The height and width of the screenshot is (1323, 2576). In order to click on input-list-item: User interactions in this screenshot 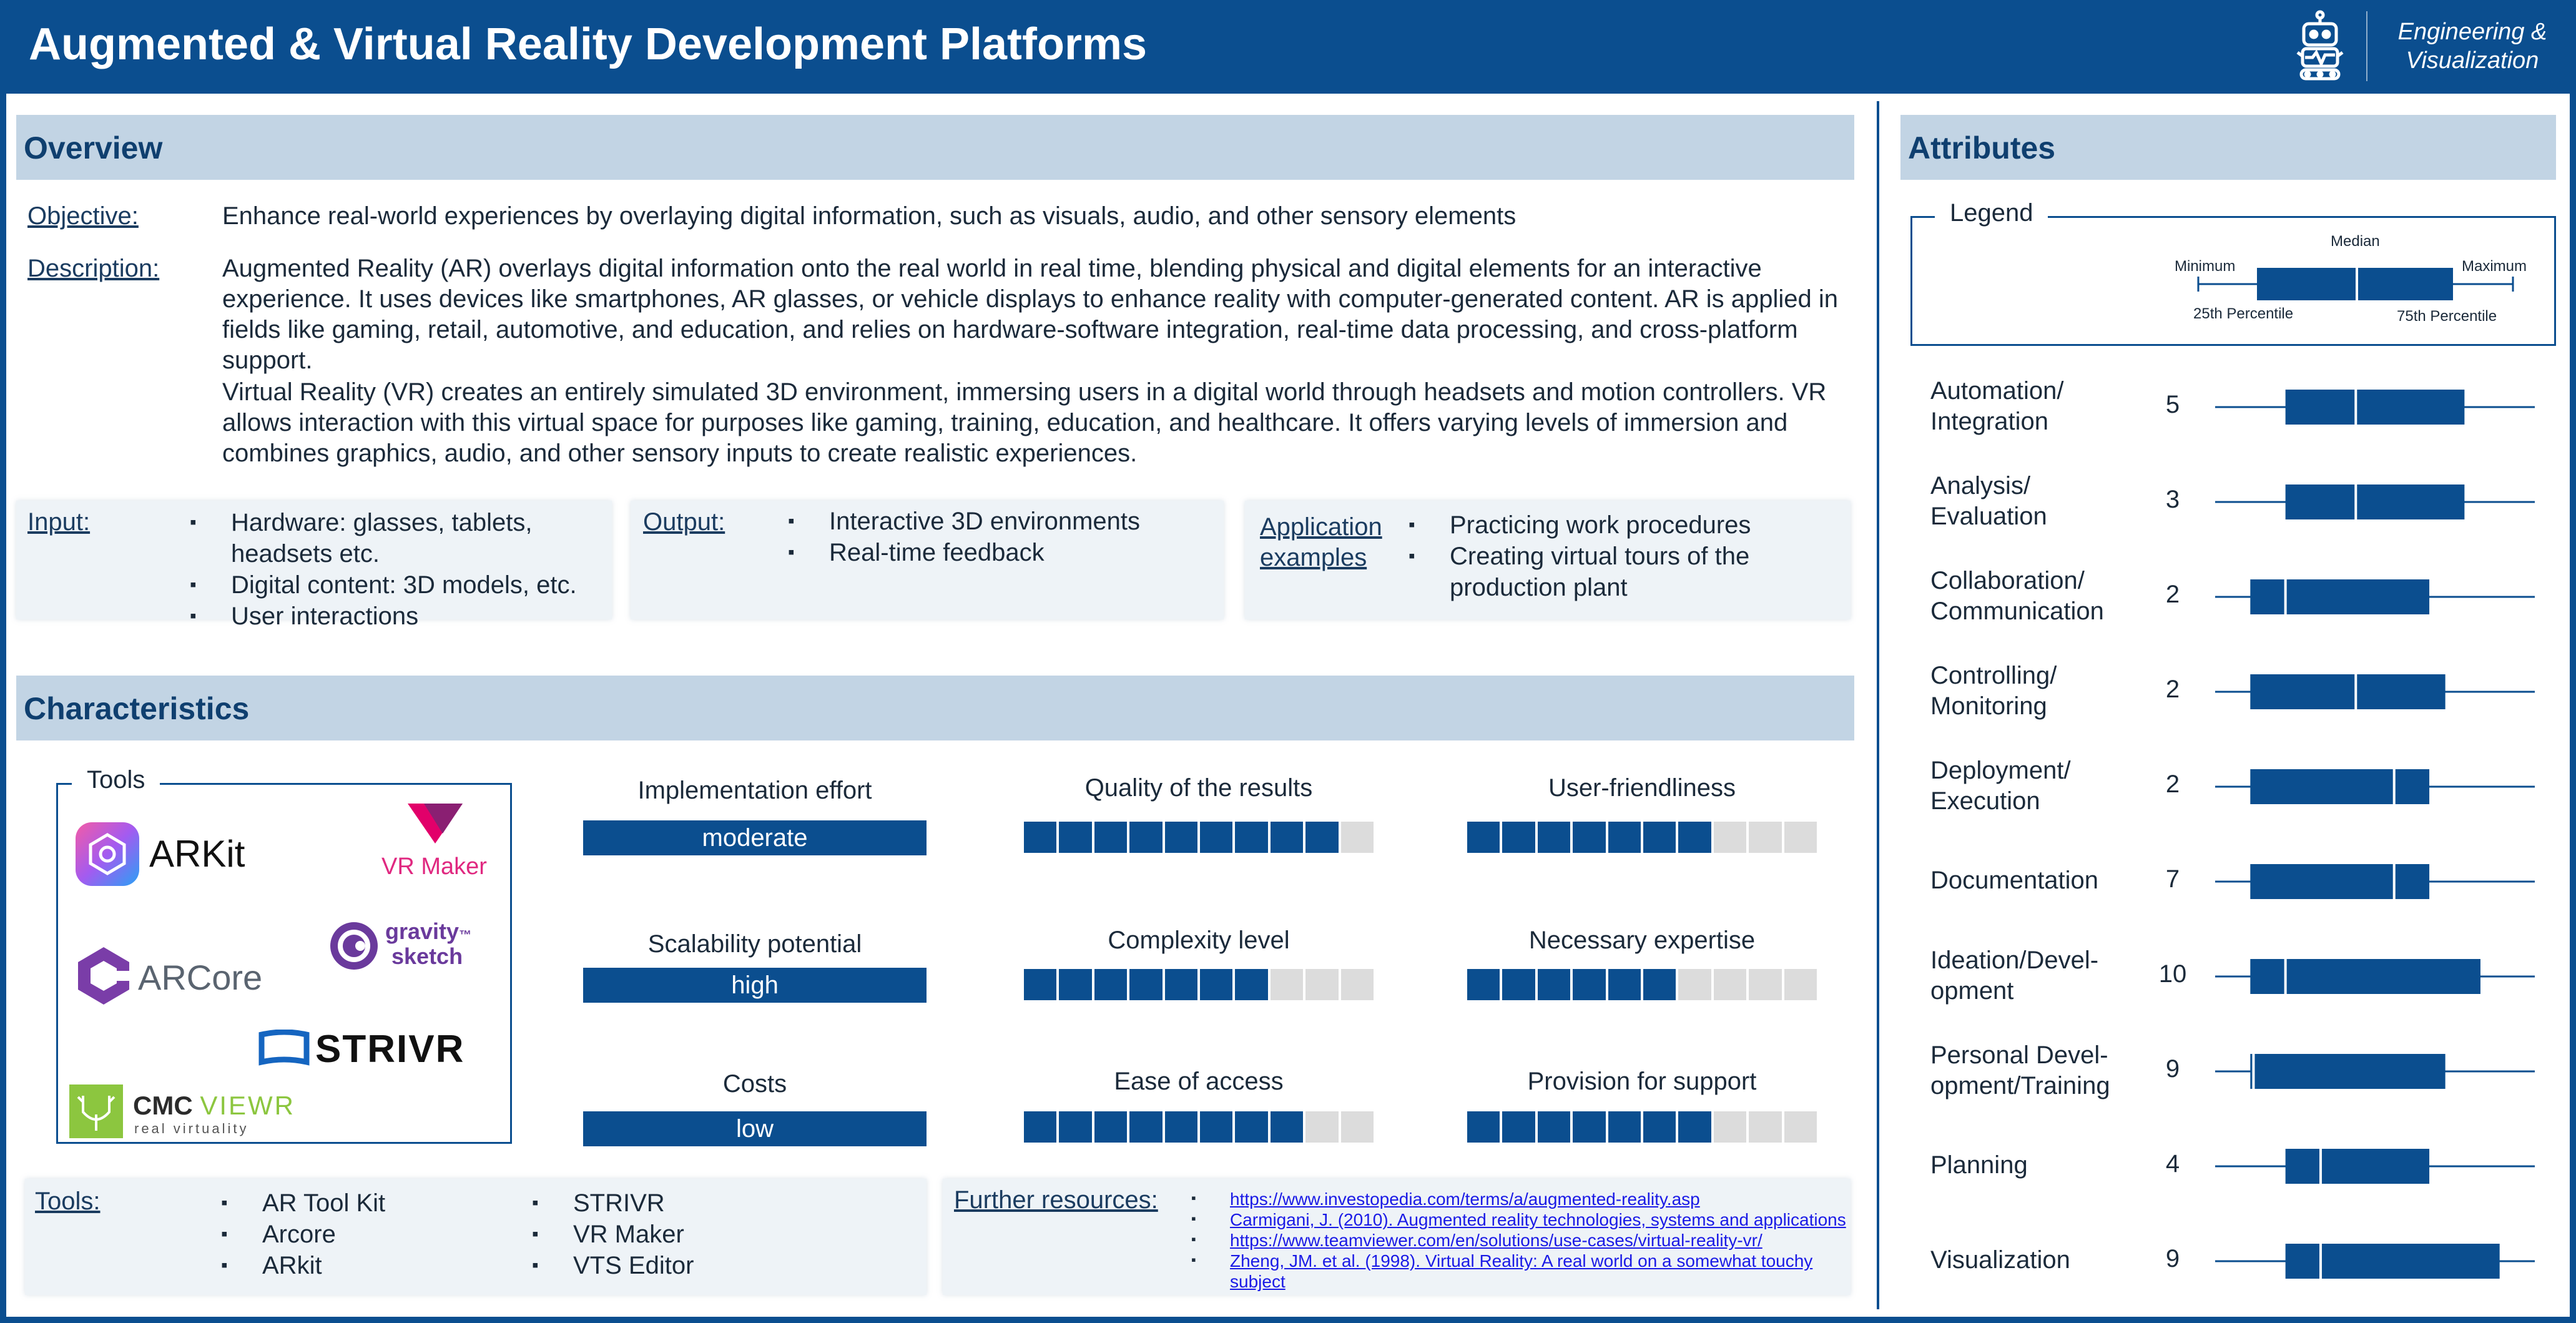, I will do `click(396, 616)`.